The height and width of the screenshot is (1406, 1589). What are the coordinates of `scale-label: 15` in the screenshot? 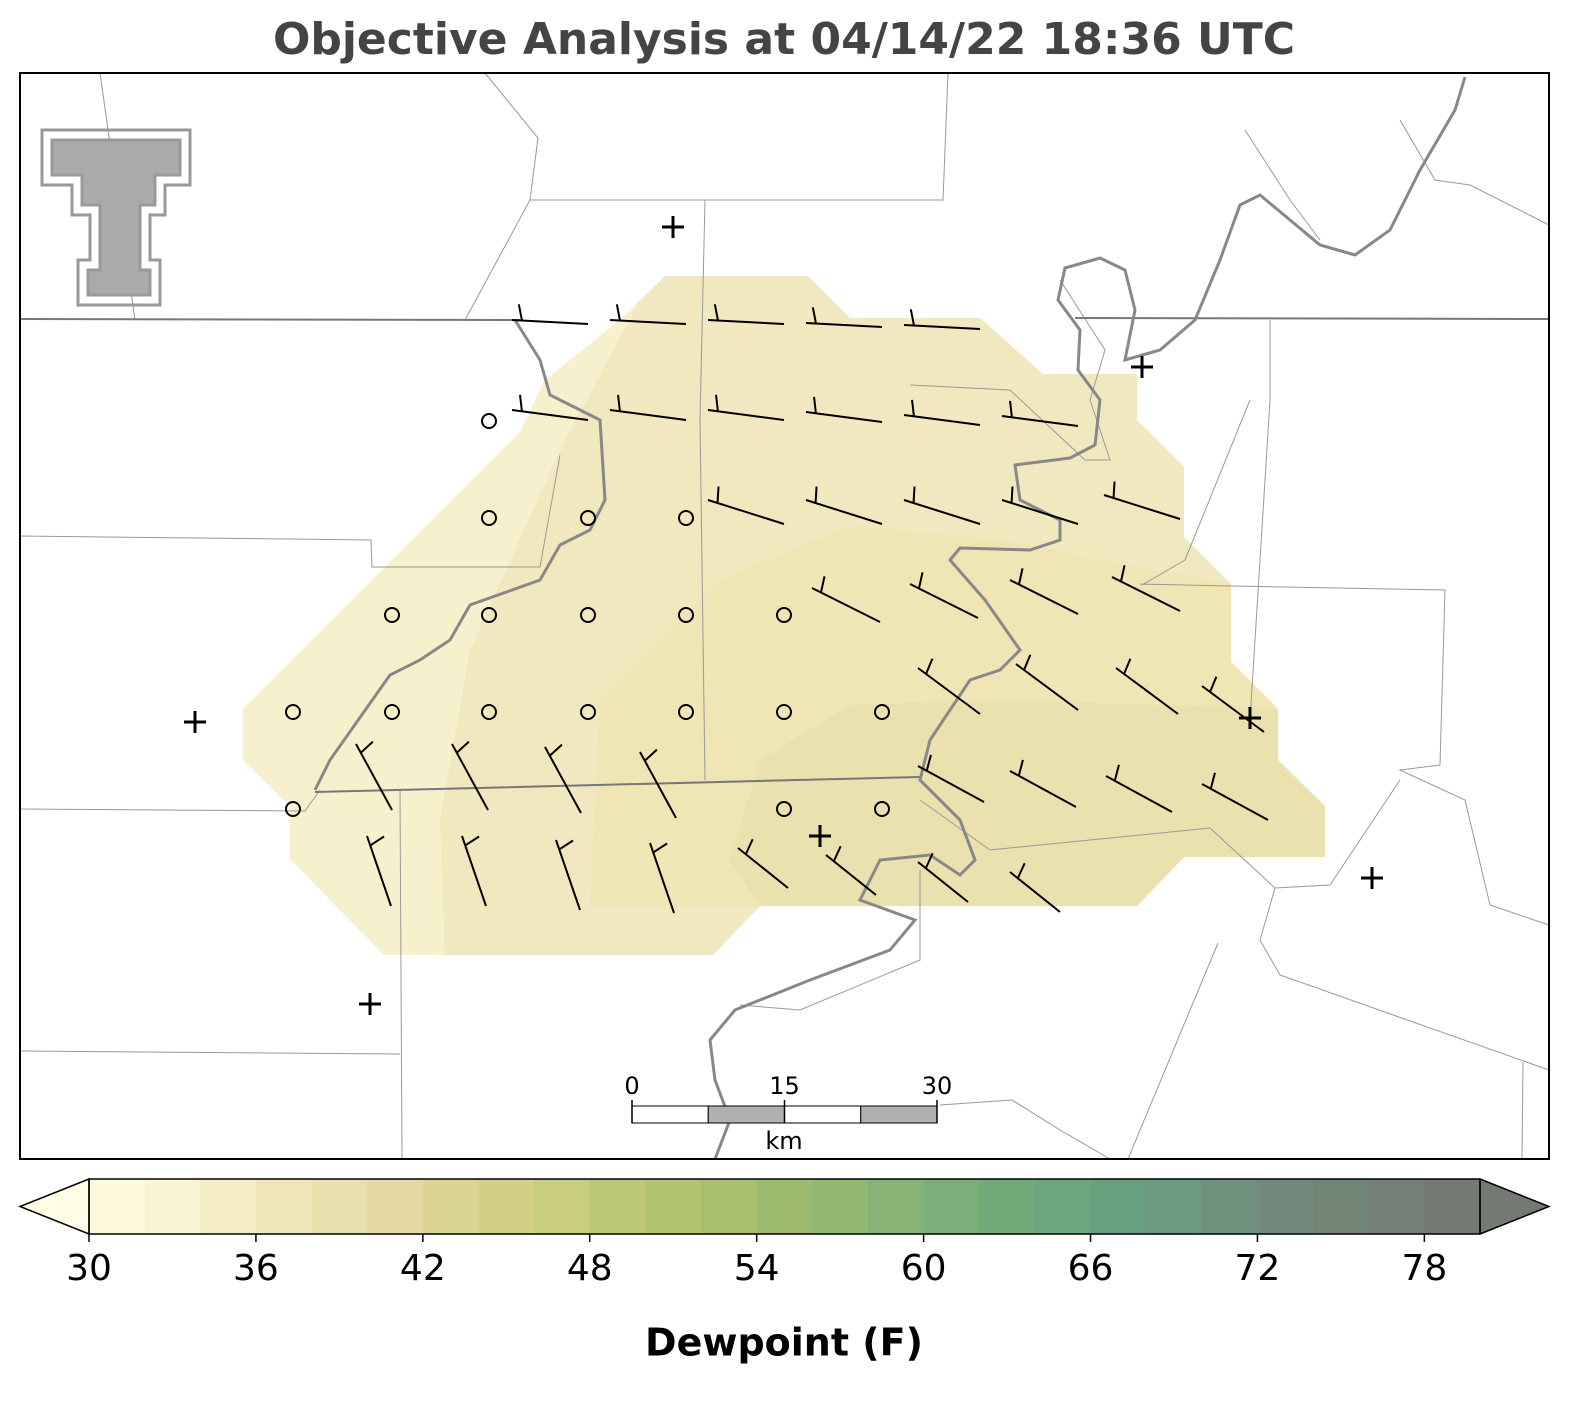 It's located at (784, 1086).